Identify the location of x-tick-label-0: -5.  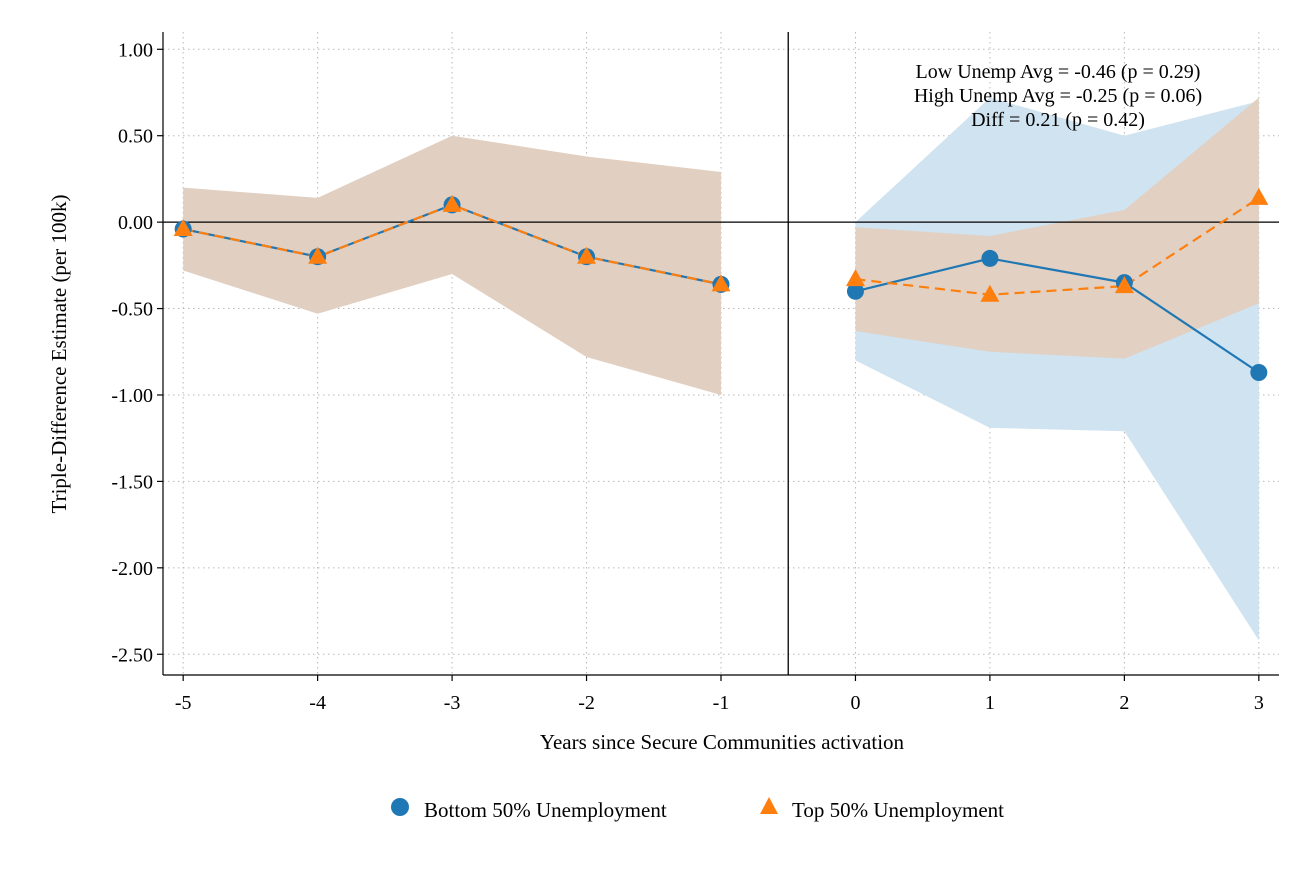
(183, 703).